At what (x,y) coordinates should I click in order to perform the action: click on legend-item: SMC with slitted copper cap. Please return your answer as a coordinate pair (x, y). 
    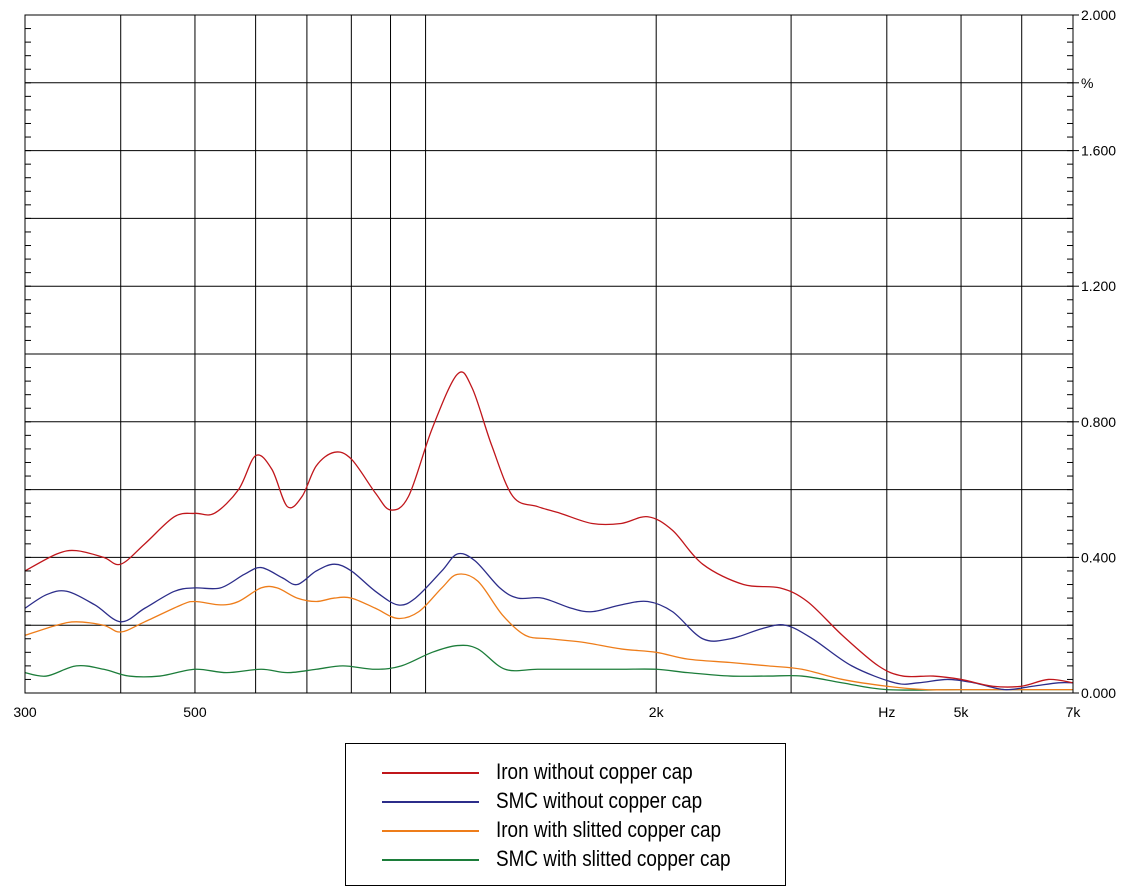
    Looking at the image, I should click on (565, 860).